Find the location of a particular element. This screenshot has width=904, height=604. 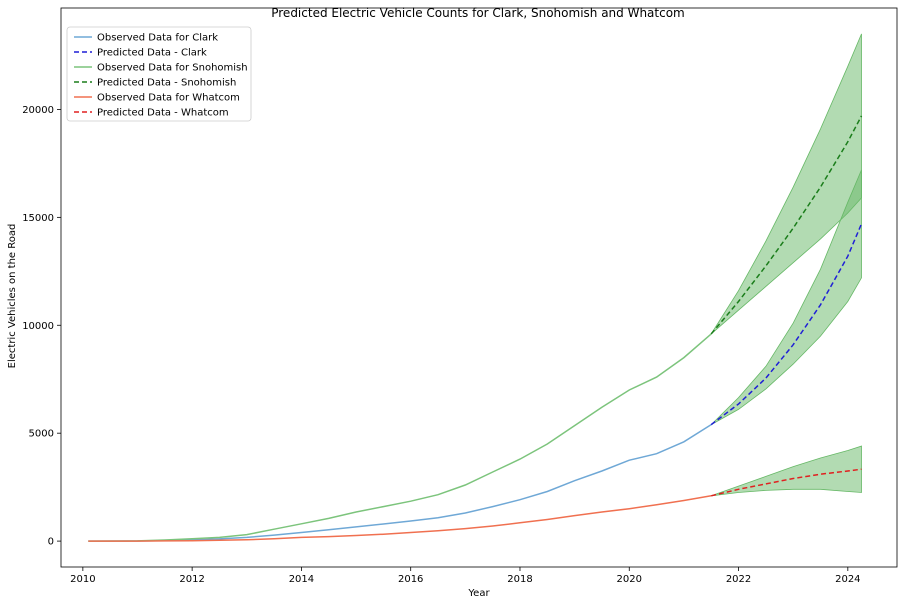

x-tick-label: 2016 is located at coordinates (410, 579).